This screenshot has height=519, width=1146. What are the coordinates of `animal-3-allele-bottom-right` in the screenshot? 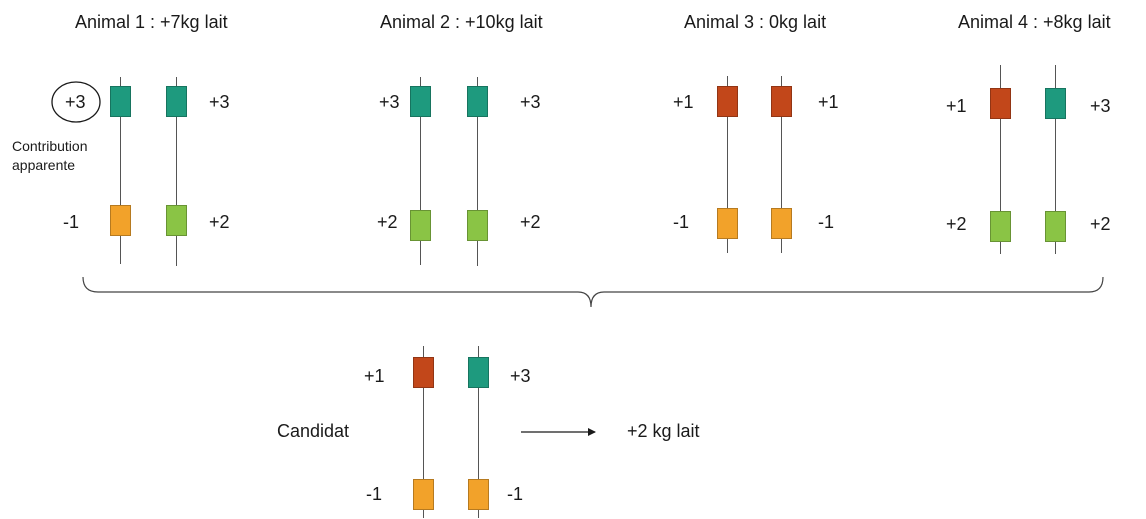 It's located at (781, 223).